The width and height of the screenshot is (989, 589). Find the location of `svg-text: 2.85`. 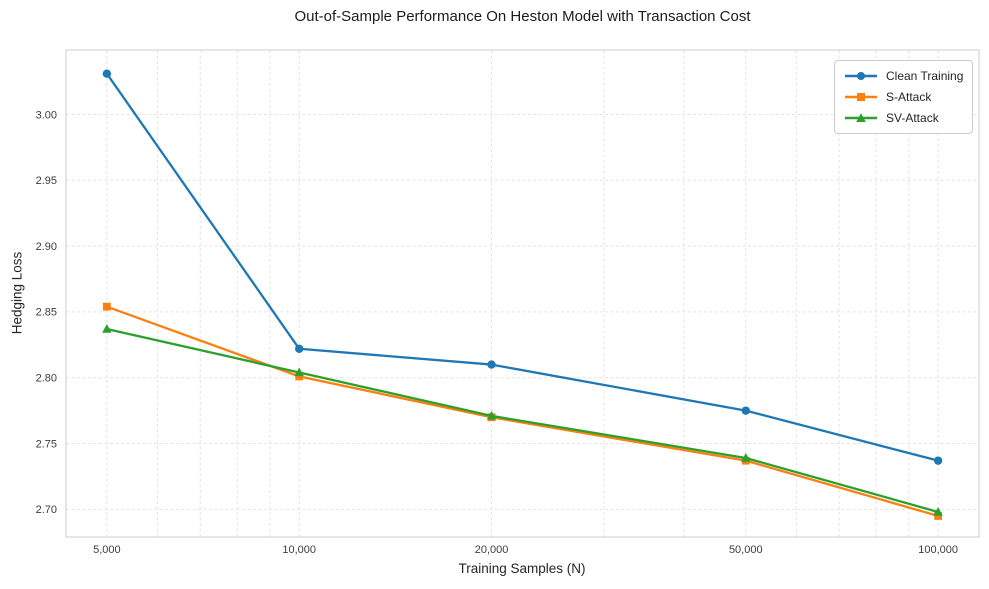

svg-text: 2.85 is located at coordinates (46, 313).